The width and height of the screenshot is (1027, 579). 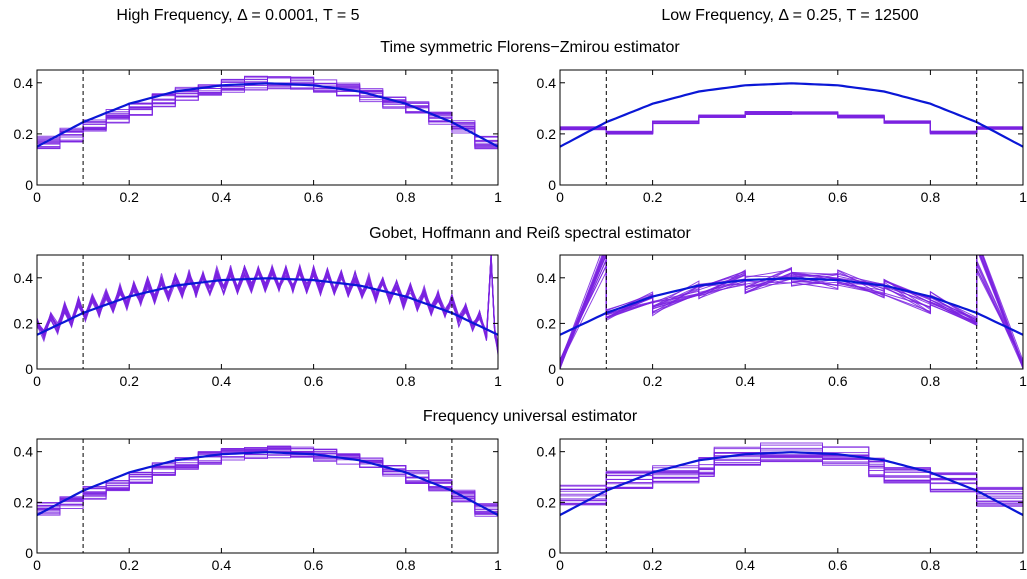 I want to click on panel-fz-low: 0 0.2 0.4 0.6 0.8 1 0 0.2 0.4, so click(x=782, y=137).